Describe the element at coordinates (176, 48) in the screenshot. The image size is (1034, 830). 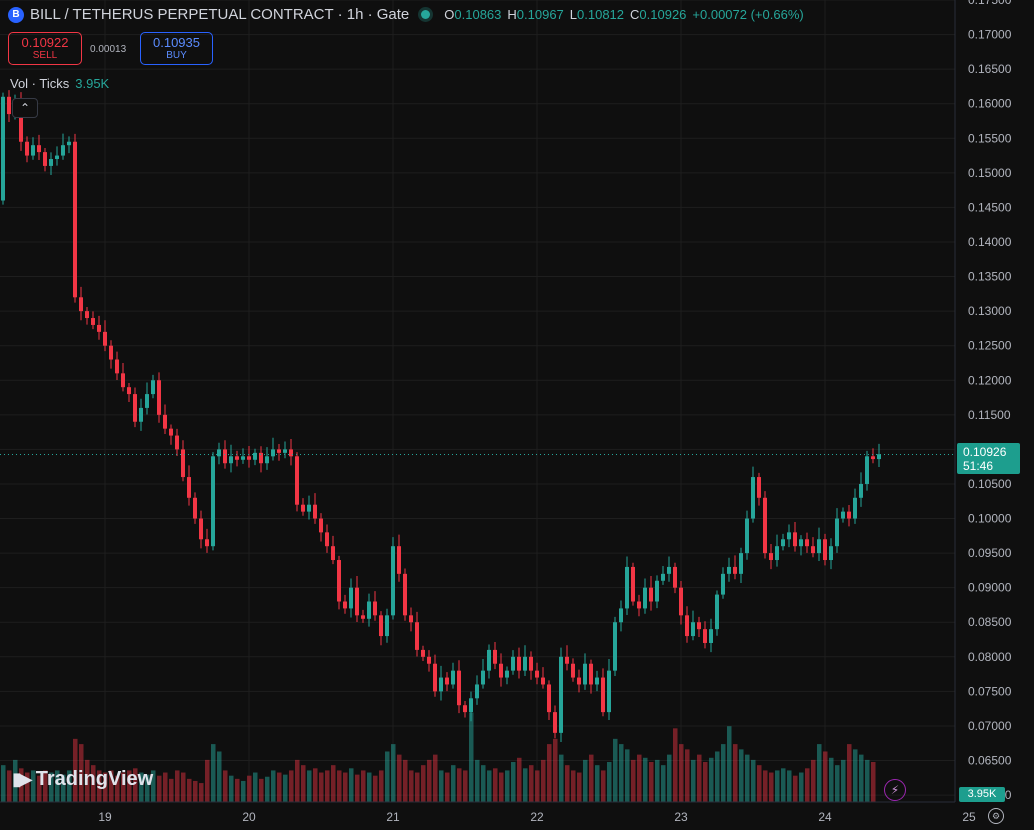
I see `buy-button: 0.10935 BUY` at that location.